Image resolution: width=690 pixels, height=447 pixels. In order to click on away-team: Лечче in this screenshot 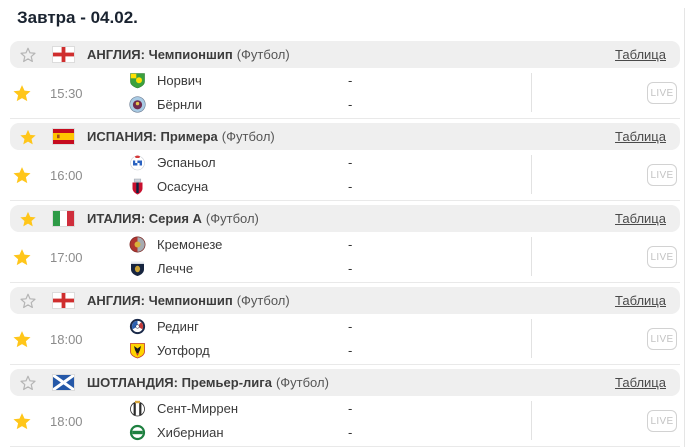, I will do `click(175, 268)`.